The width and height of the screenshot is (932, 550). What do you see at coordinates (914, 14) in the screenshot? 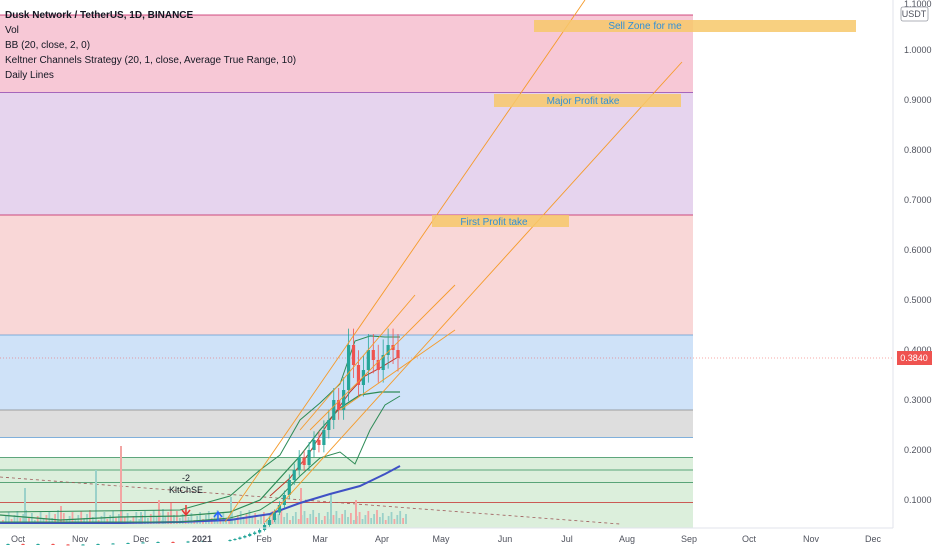
I see `currency-badge` at bounding box center [914, 14].